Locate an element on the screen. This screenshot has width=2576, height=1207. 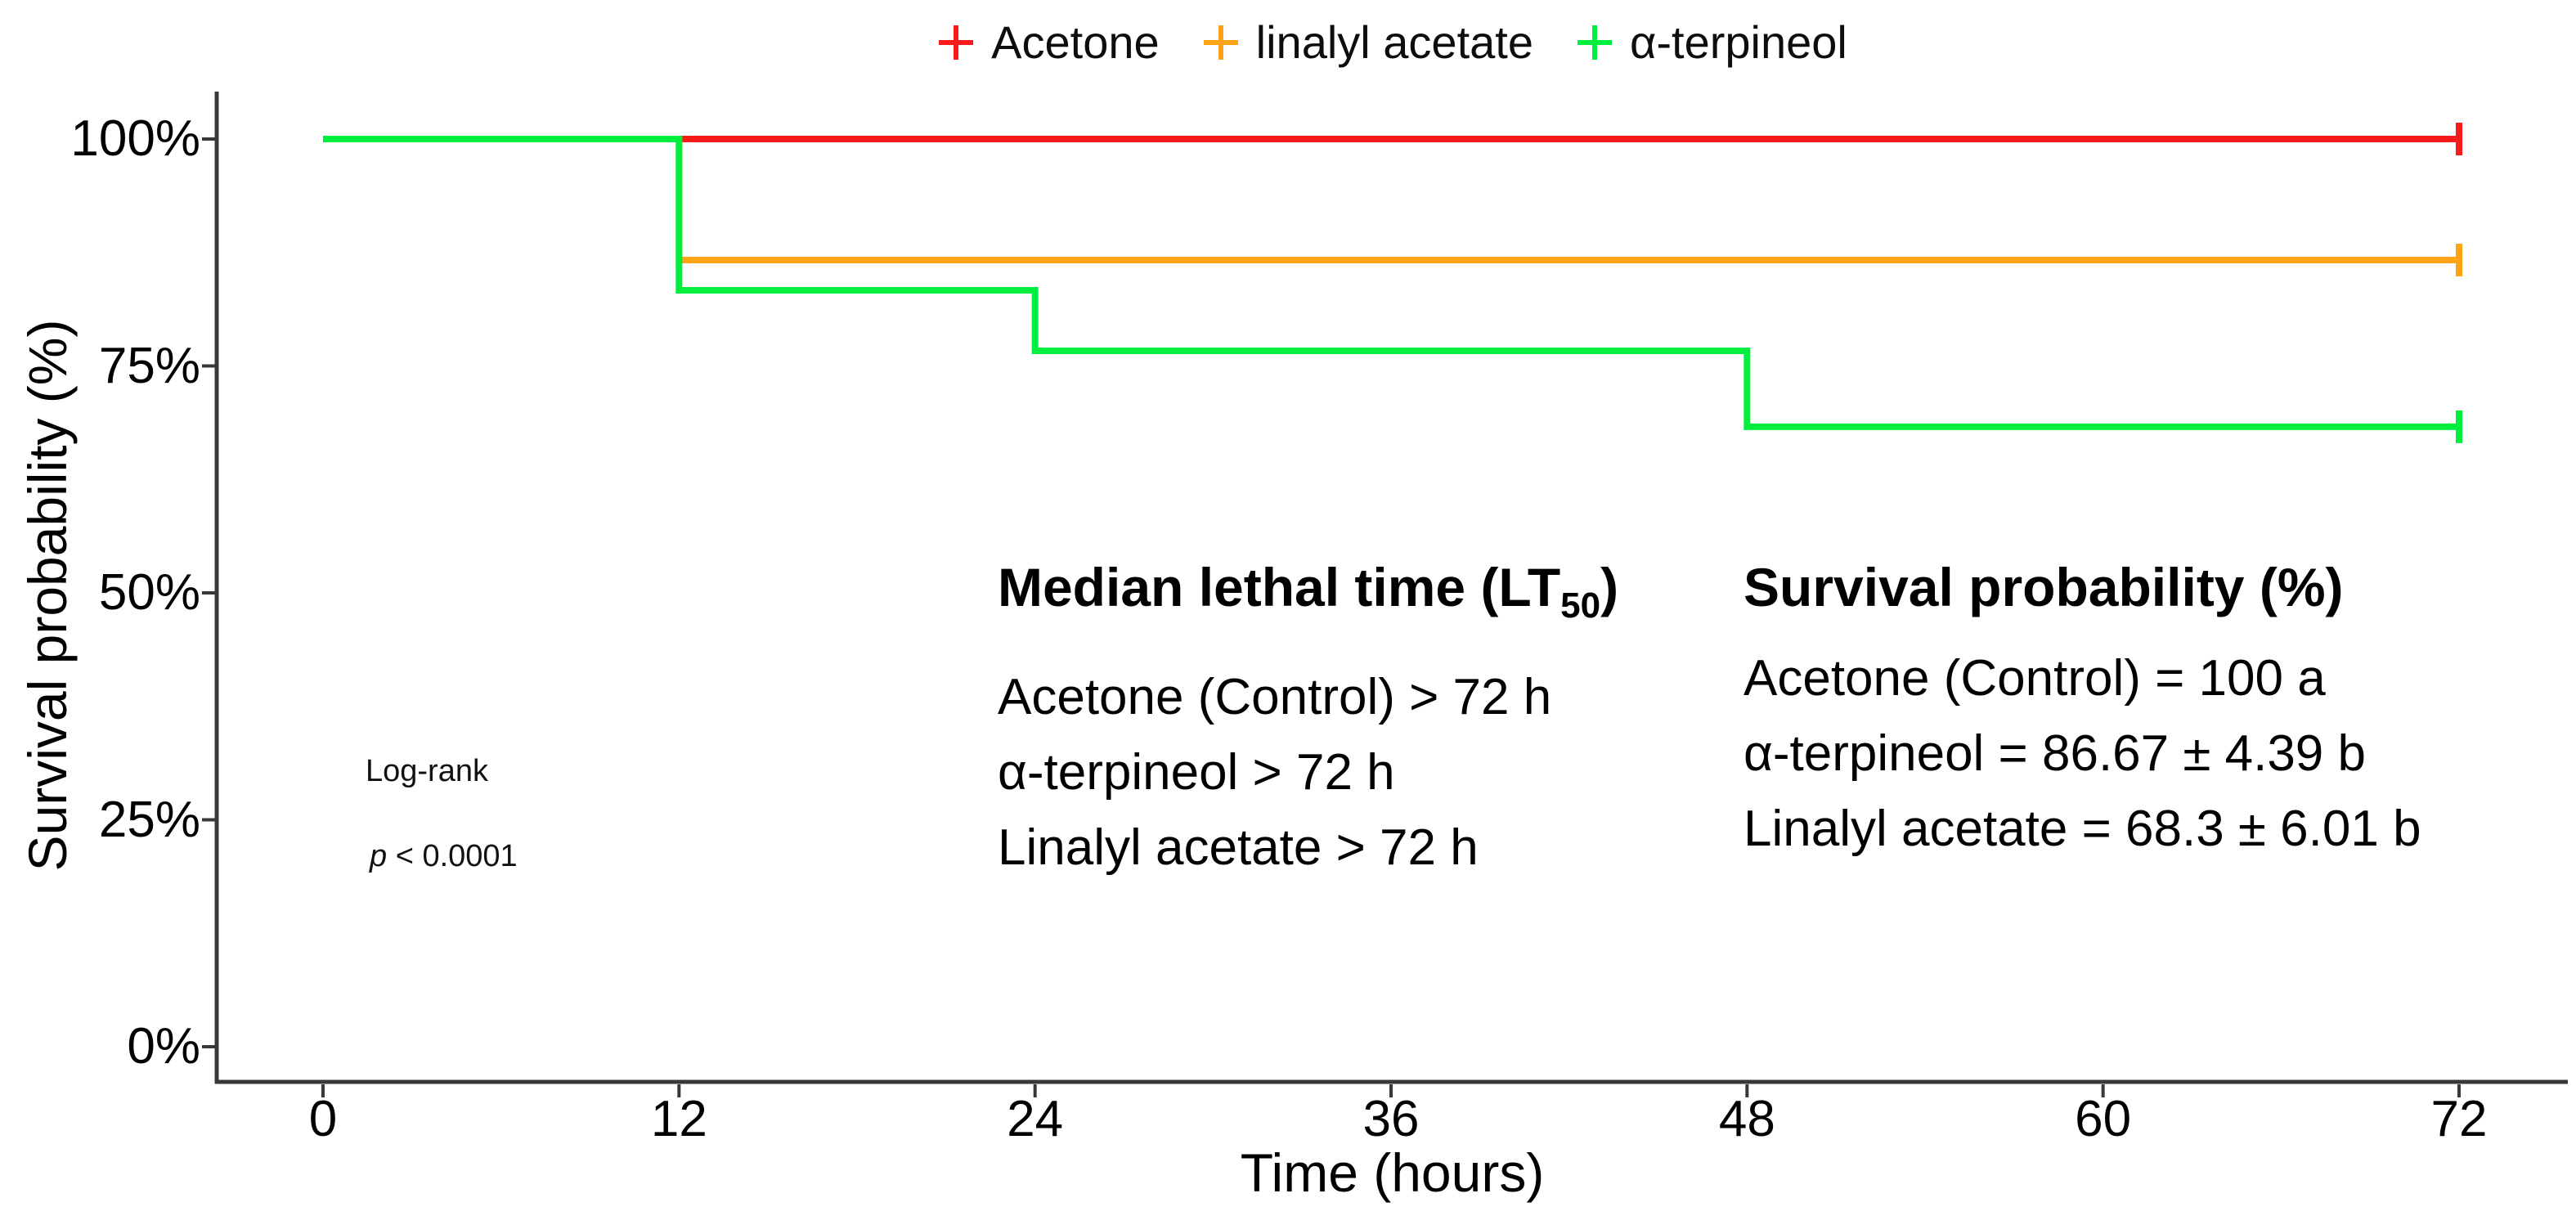
legend-label-linalyl-acetate: linalyl acetate is located at coordinates (1394, 42).